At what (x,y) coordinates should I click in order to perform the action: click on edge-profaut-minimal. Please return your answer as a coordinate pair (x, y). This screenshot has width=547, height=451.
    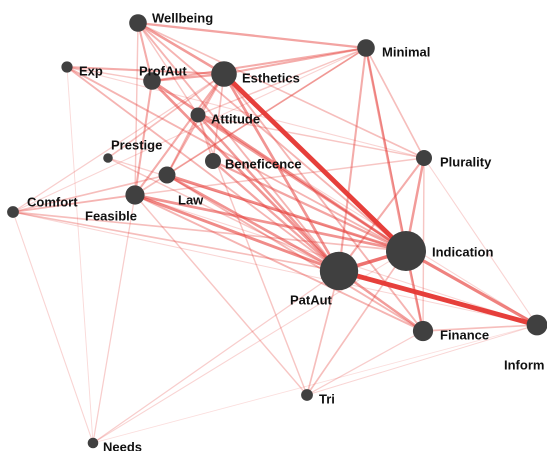
    Looking at the image, I should click on (259, 64).